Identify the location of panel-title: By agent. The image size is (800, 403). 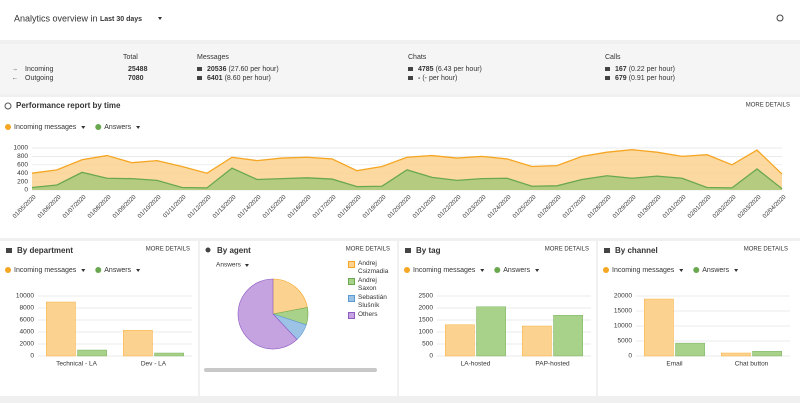
(234, 250).